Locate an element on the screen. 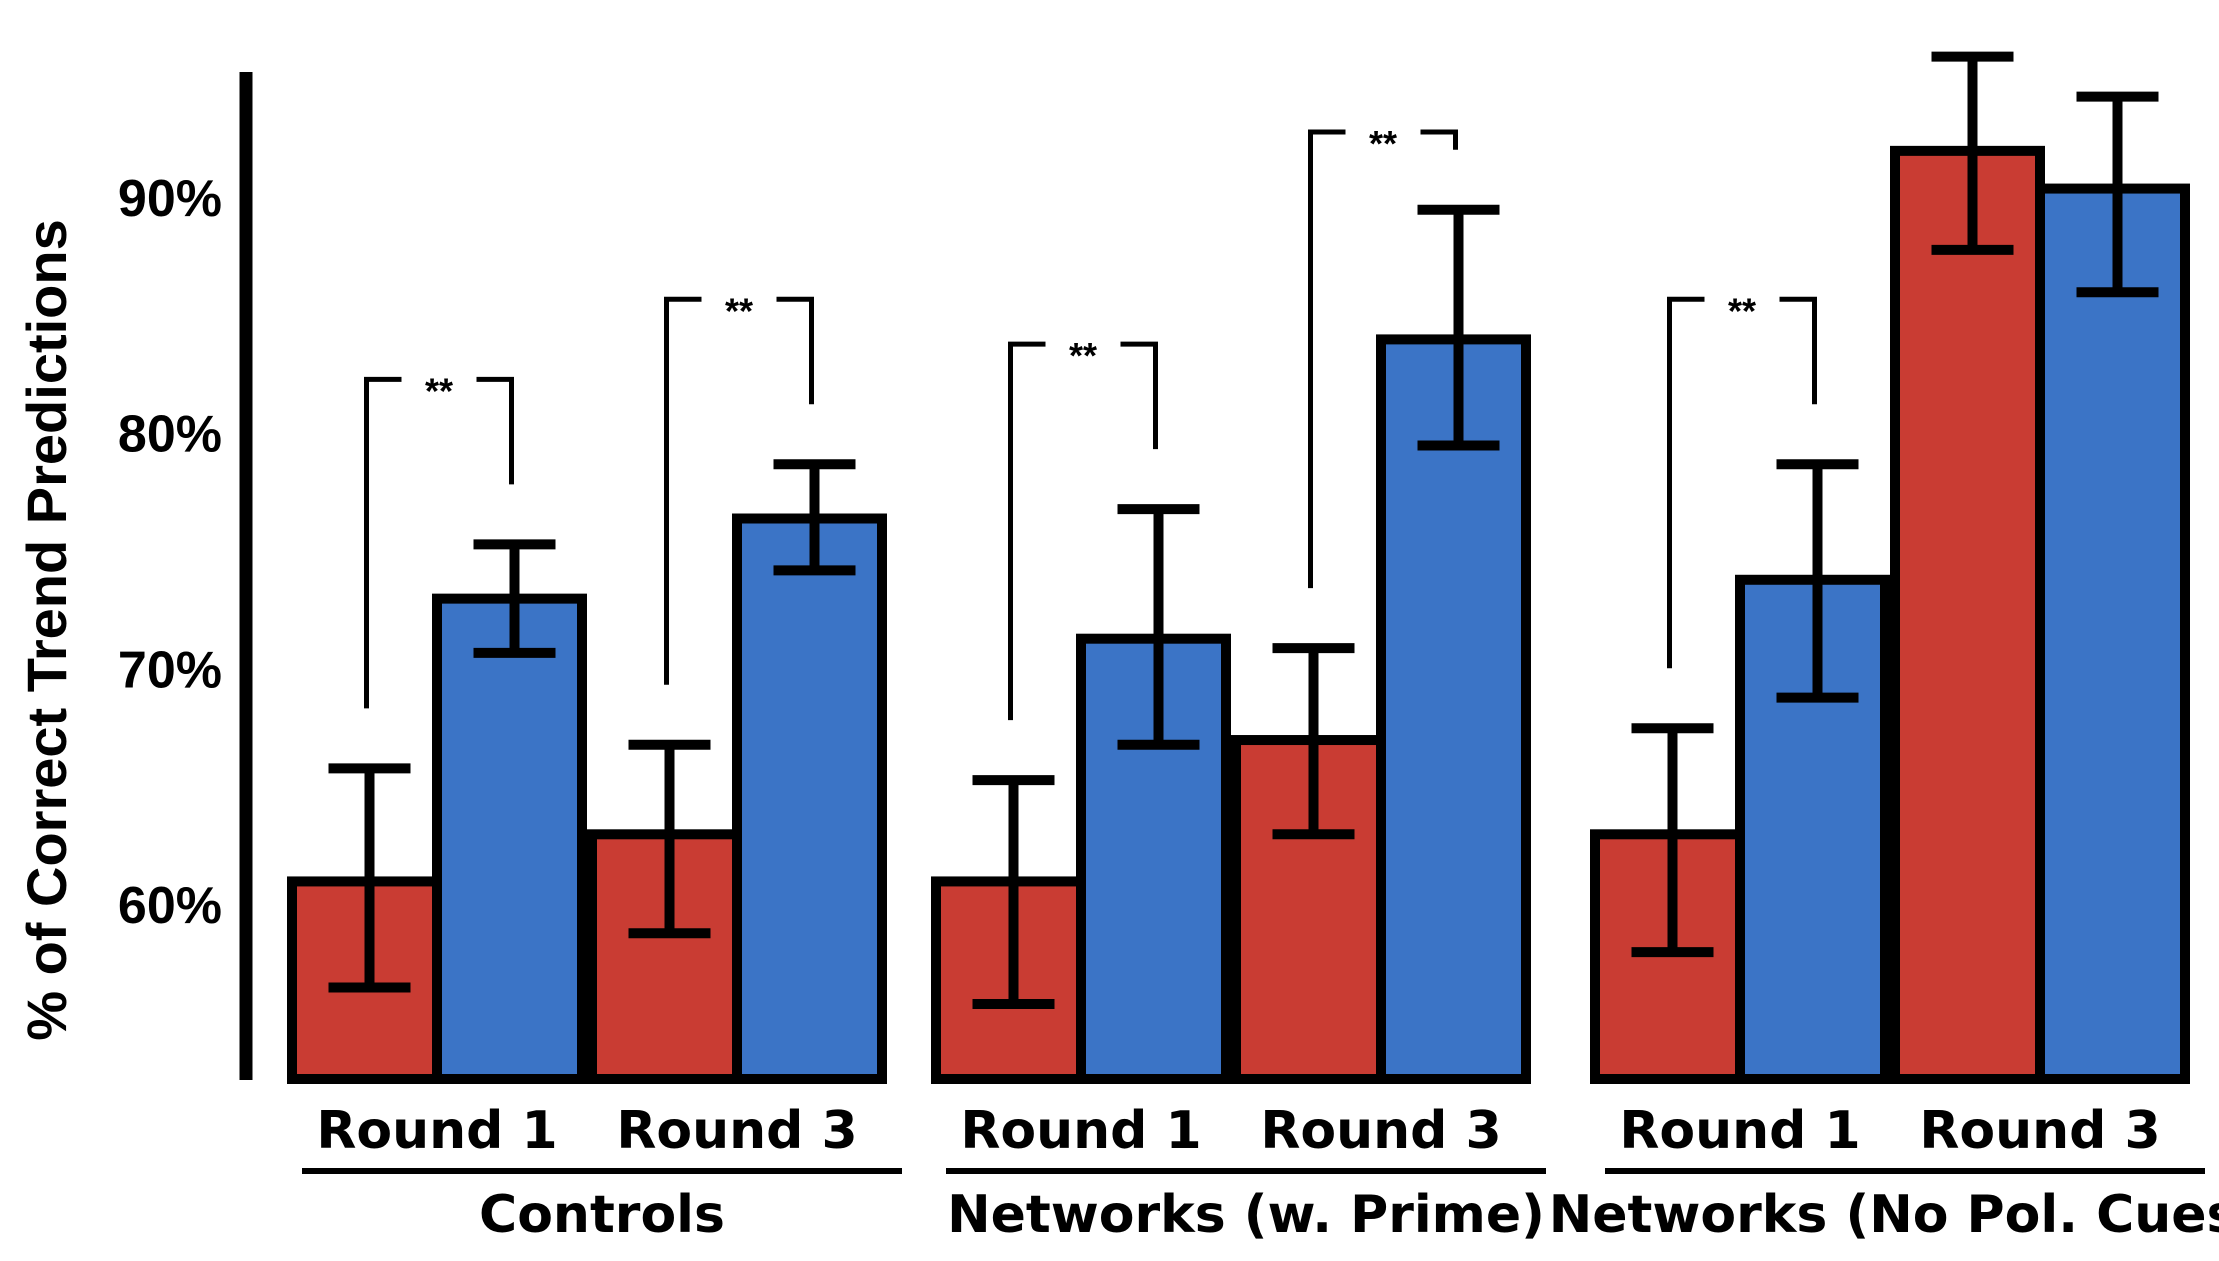  y-tick-label: 60% is located at coordinates (170, 906).